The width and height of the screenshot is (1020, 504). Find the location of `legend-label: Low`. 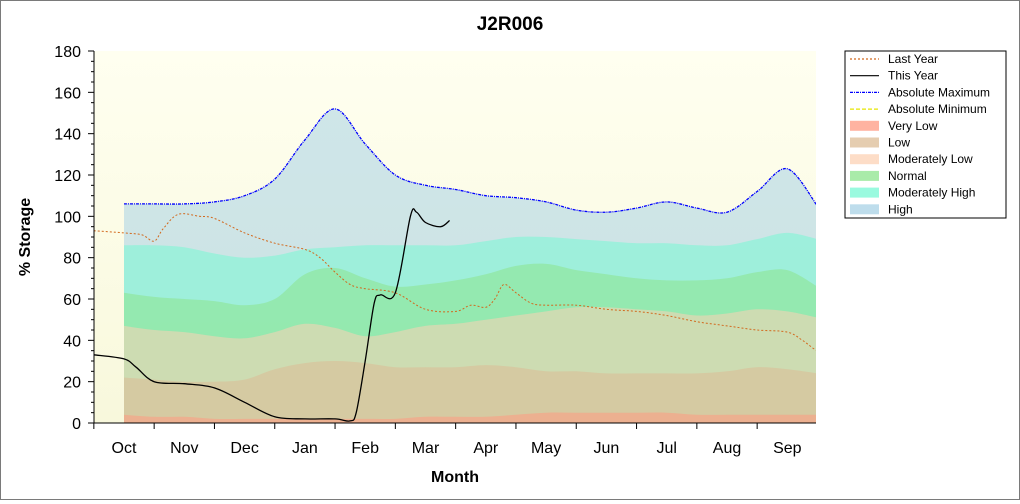

legend-label: Low is located at coordinates (899, 143).